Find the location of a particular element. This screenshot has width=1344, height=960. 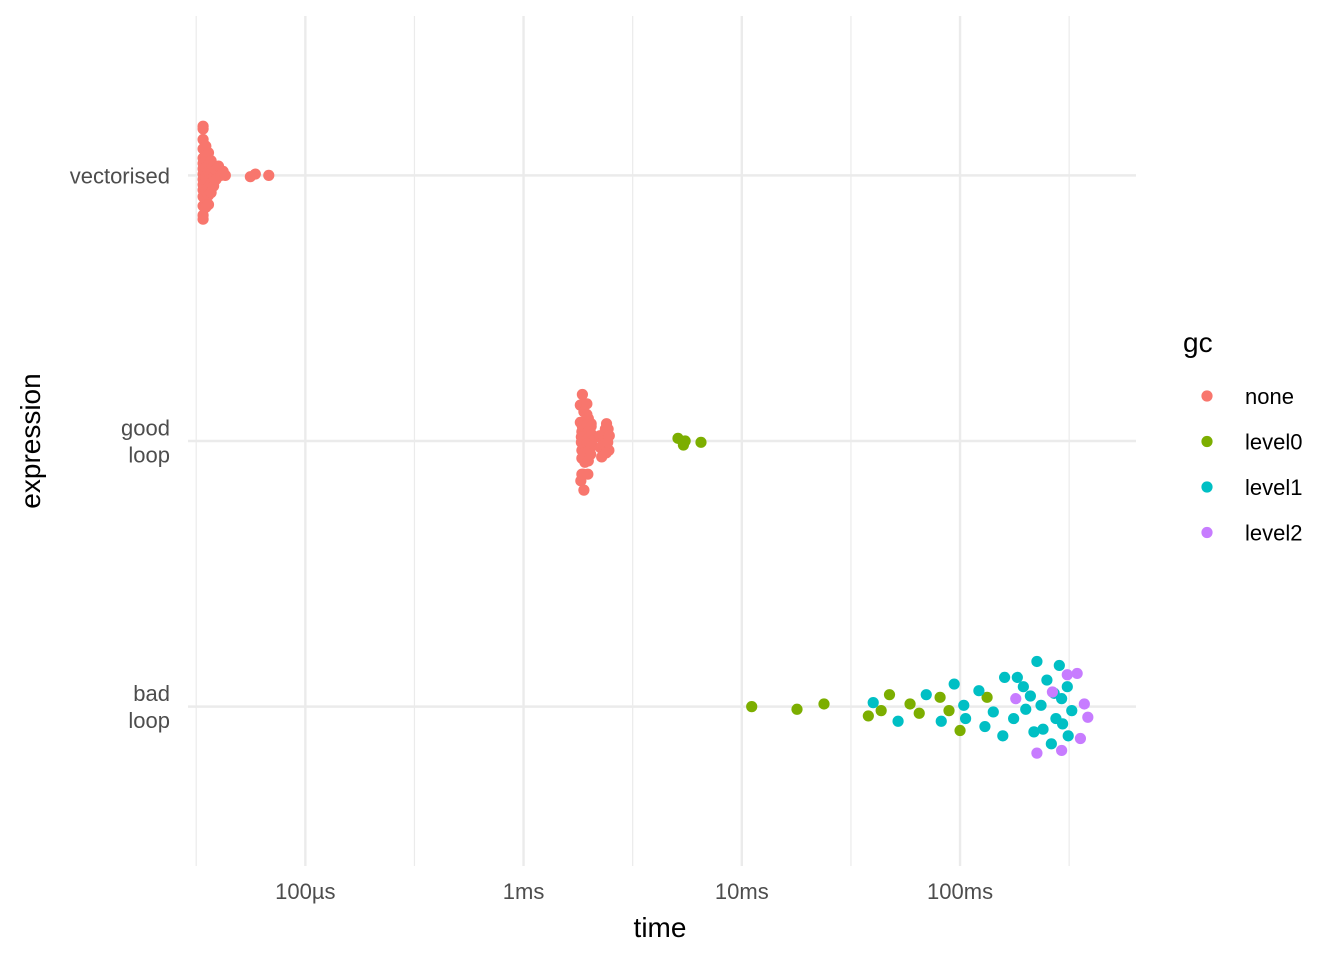

legend-key-none is located at coordinates (1207, 396).